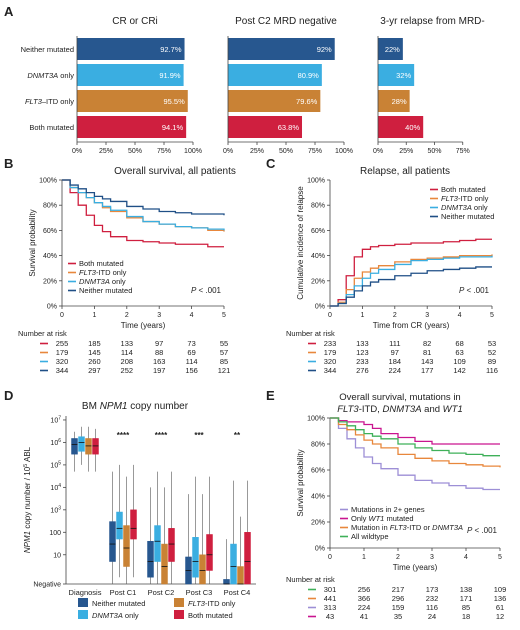  I want to click on tick-exponent: 5, so click(59, 463).